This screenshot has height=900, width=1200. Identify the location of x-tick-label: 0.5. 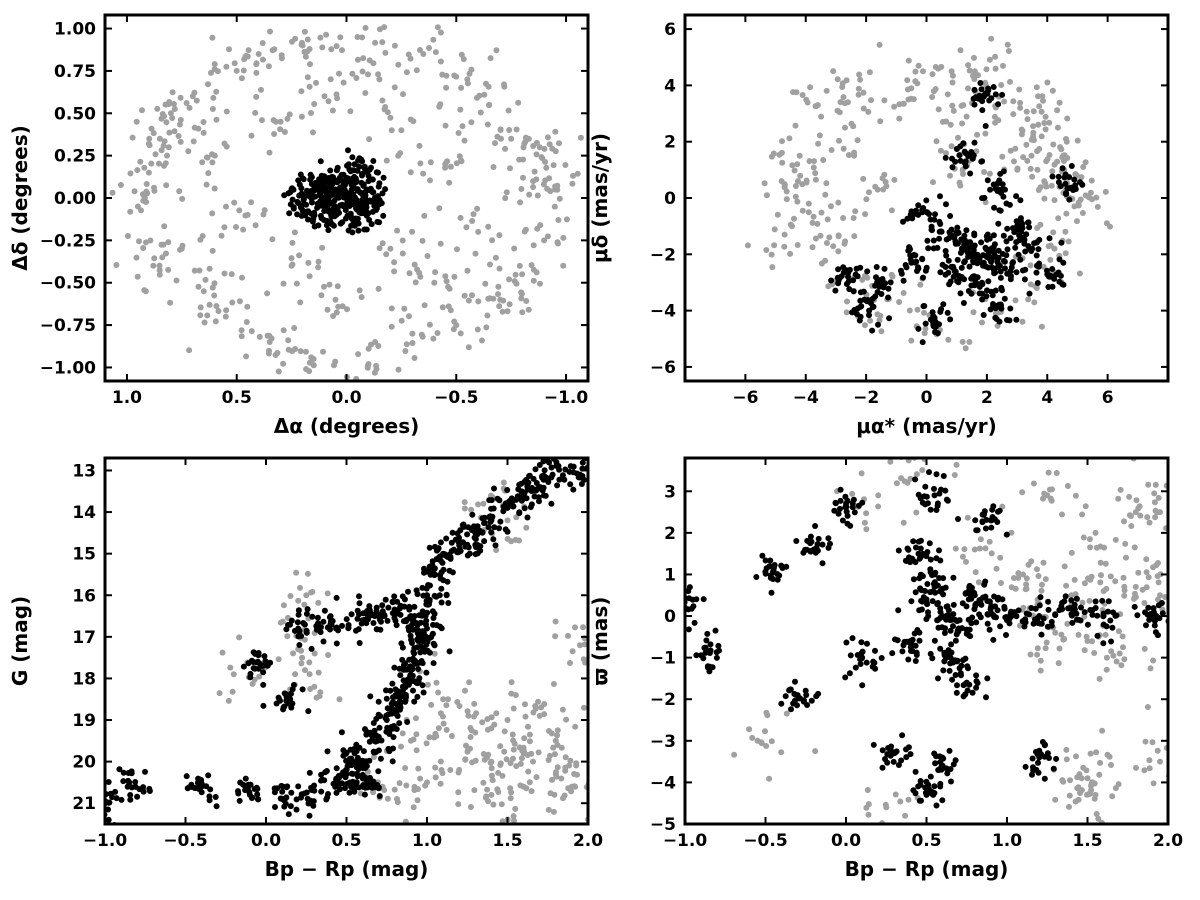
(926, 841).